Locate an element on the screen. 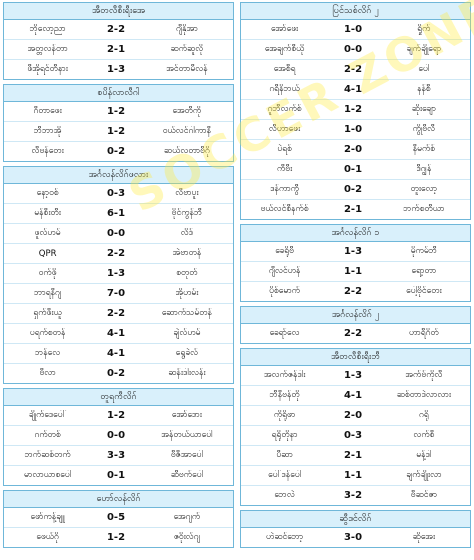 This screenshot has height=560, width=474. away-team: ဝယ်လင်ဂါကာနီ is located at coordinates (187, 130).